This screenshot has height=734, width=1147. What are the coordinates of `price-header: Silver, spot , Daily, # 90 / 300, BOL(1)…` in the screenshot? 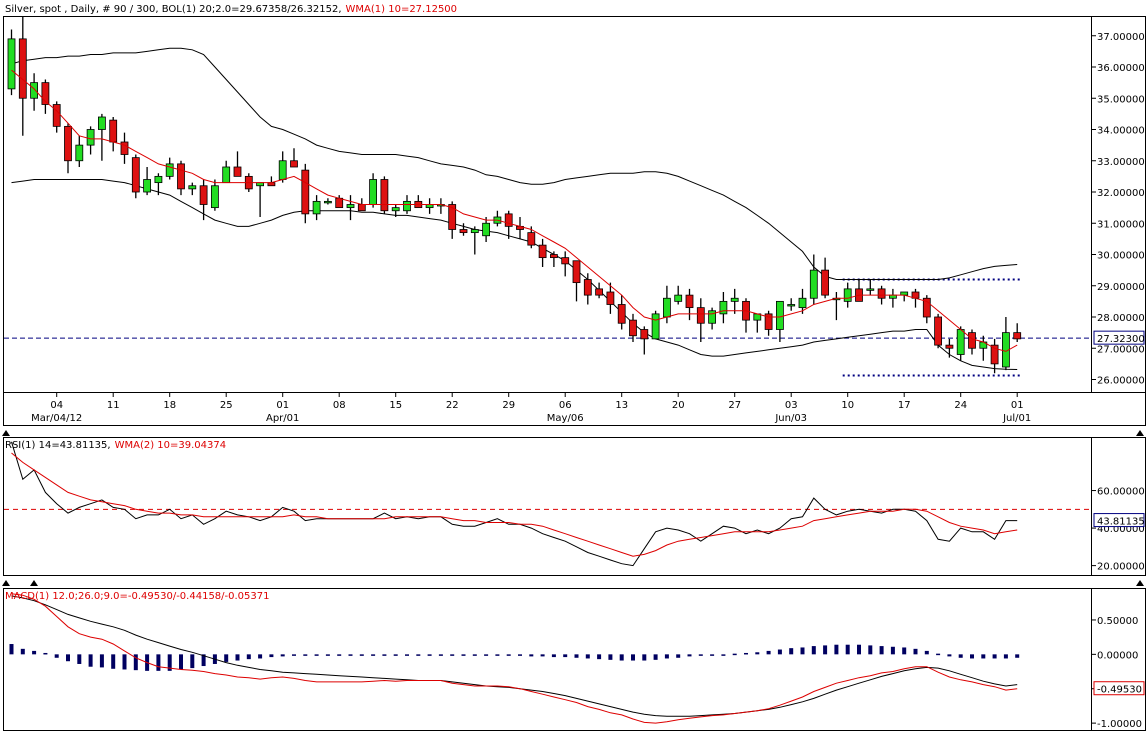 It's located at (231, 9).